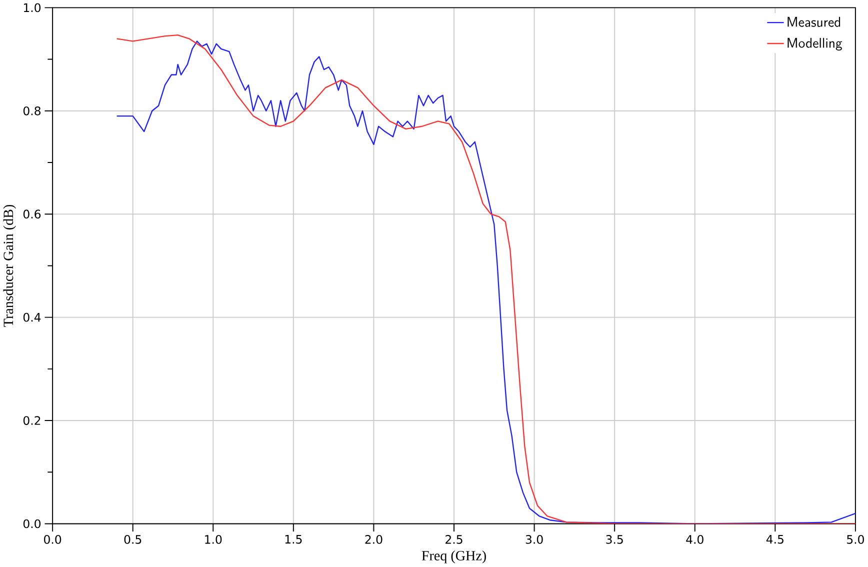 This screenshot has height=567, width=868. What do you see at coordinates (32, 214) in the screenshot?
I see `y-tick-label: 0.6` at bounding box center [32, 214].